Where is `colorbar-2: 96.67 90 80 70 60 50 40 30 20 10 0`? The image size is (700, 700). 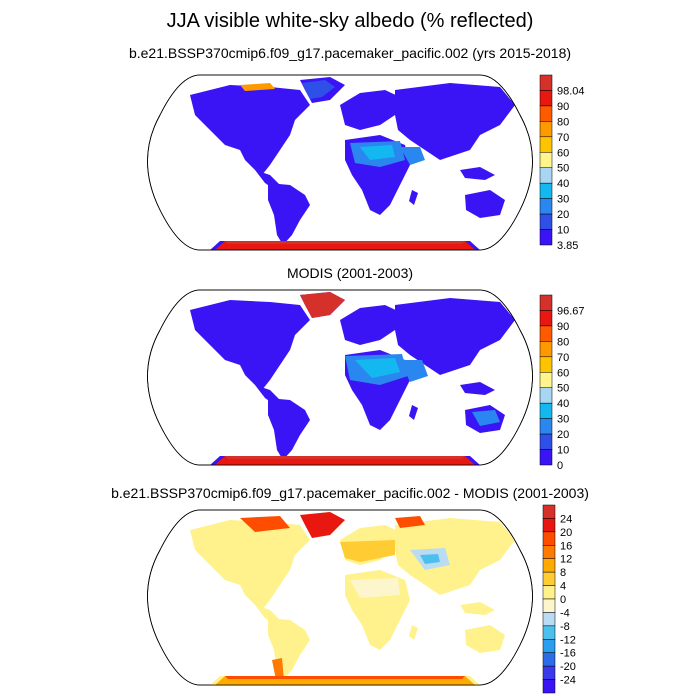 colorbar-2: 96.67 90 80 70 60 50 40 30 20 10 0 is located at coordinates (562, 383).